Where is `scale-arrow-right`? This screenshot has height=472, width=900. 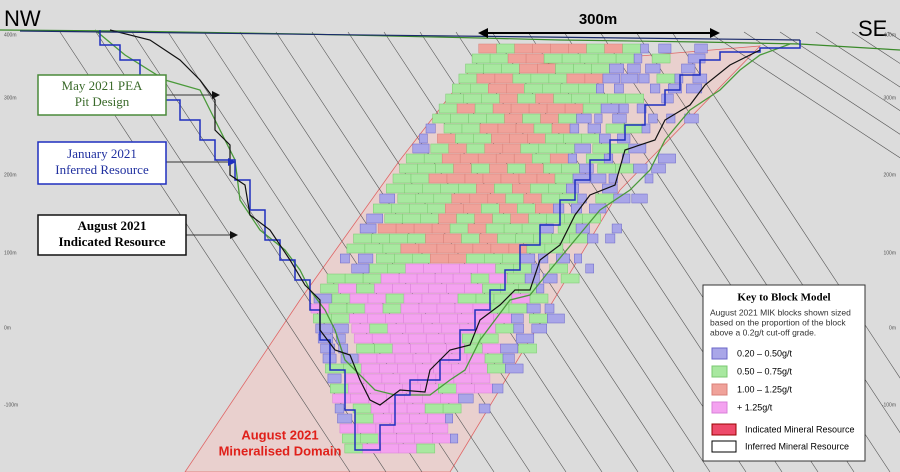
scale-arrow-right is located at coordinates (715, 33).